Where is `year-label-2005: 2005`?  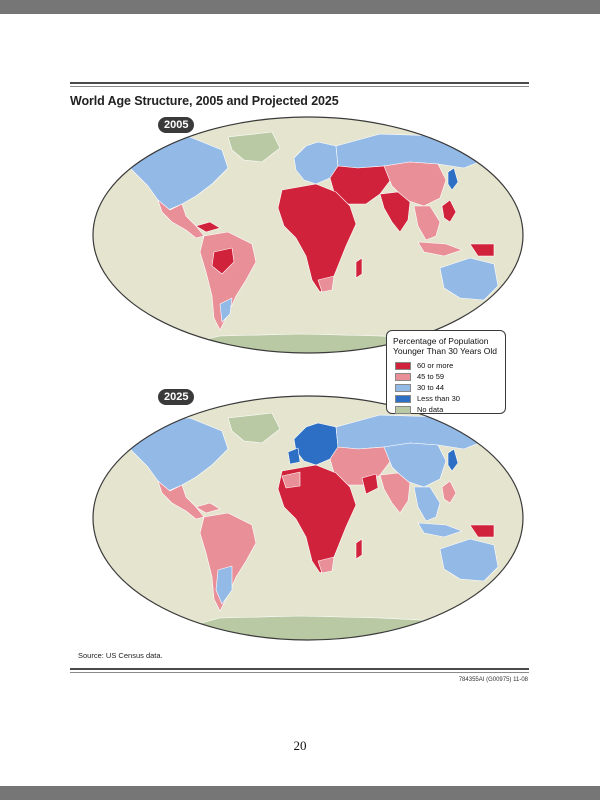 year-label-2005: 2005 is located at coordinates (176, 125).